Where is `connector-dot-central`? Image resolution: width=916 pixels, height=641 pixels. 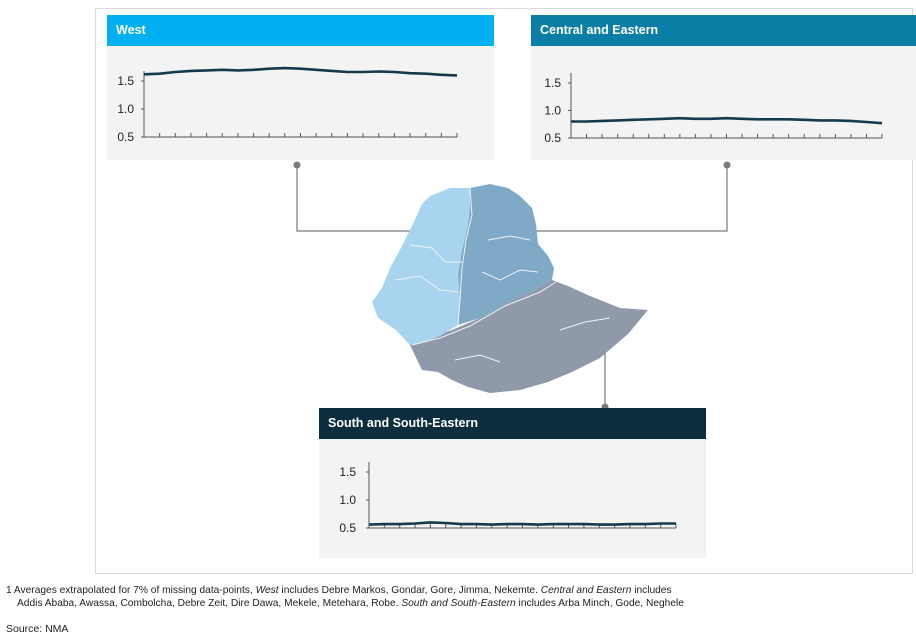
connector-dot-central is located at coordinates (727, 165).